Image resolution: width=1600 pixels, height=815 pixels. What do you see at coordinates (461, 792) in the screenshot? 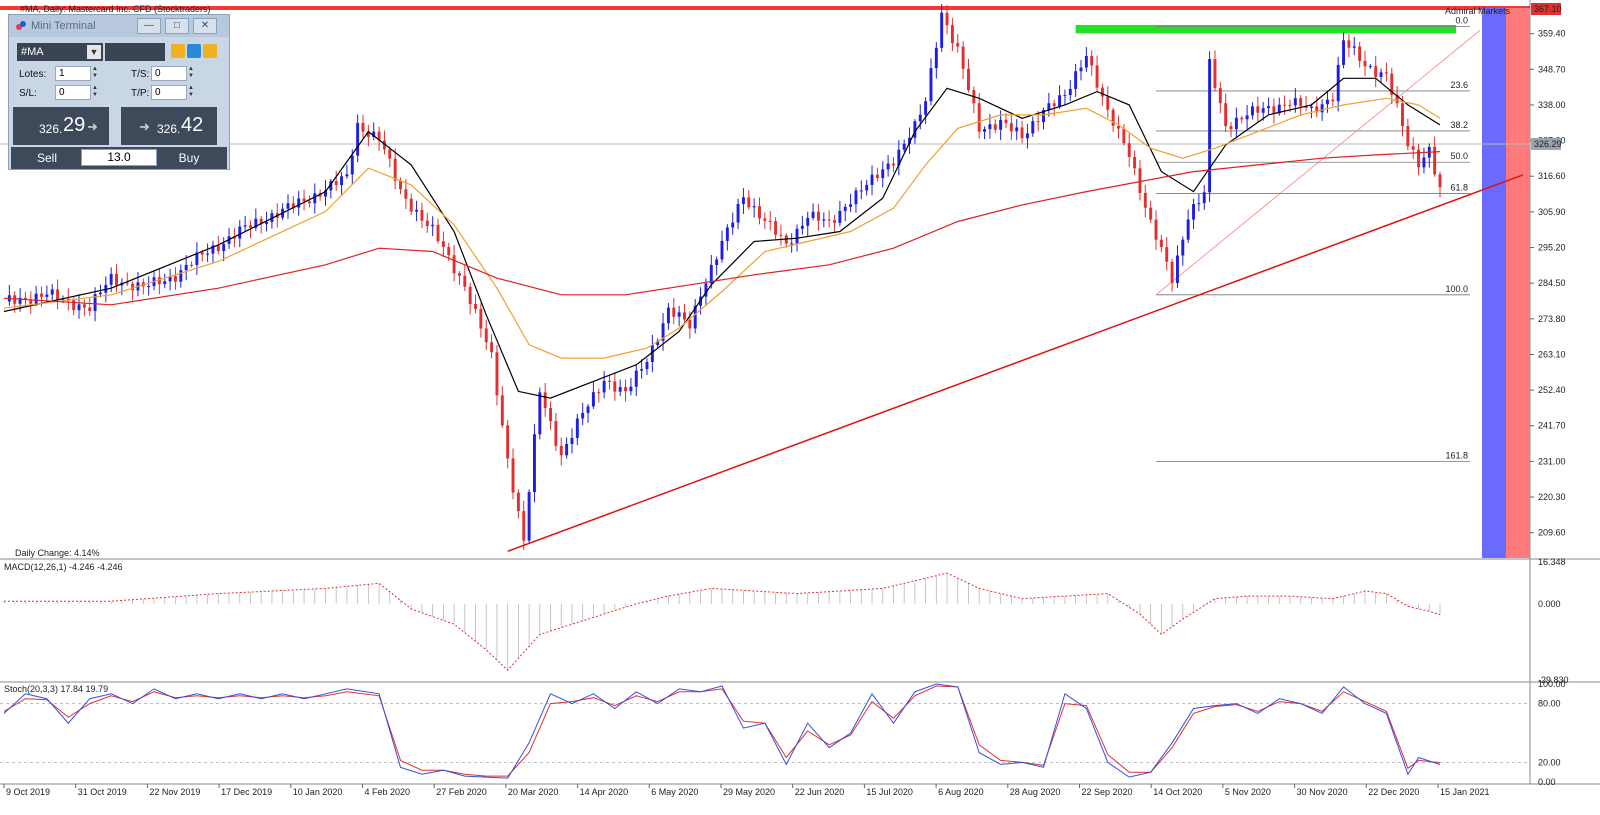
I see `time-tick-label-6: 27 Feb 2020` at bounding box center [461, 792].